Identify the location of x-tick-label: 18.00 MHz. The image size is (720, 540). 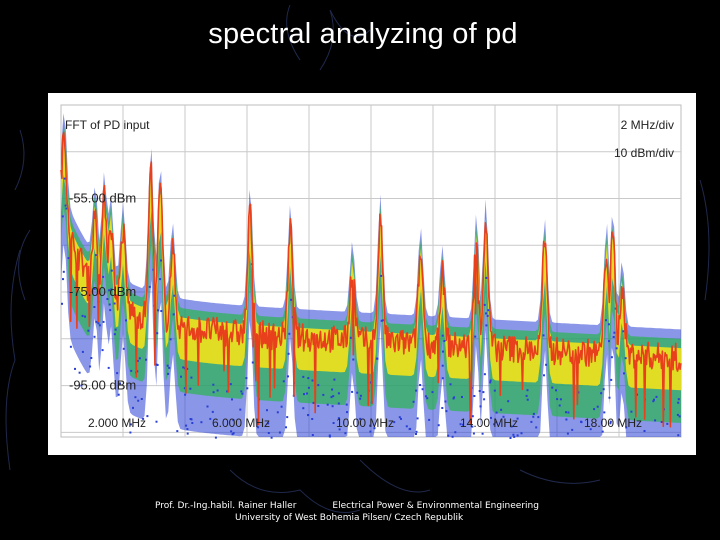
(613, 423).